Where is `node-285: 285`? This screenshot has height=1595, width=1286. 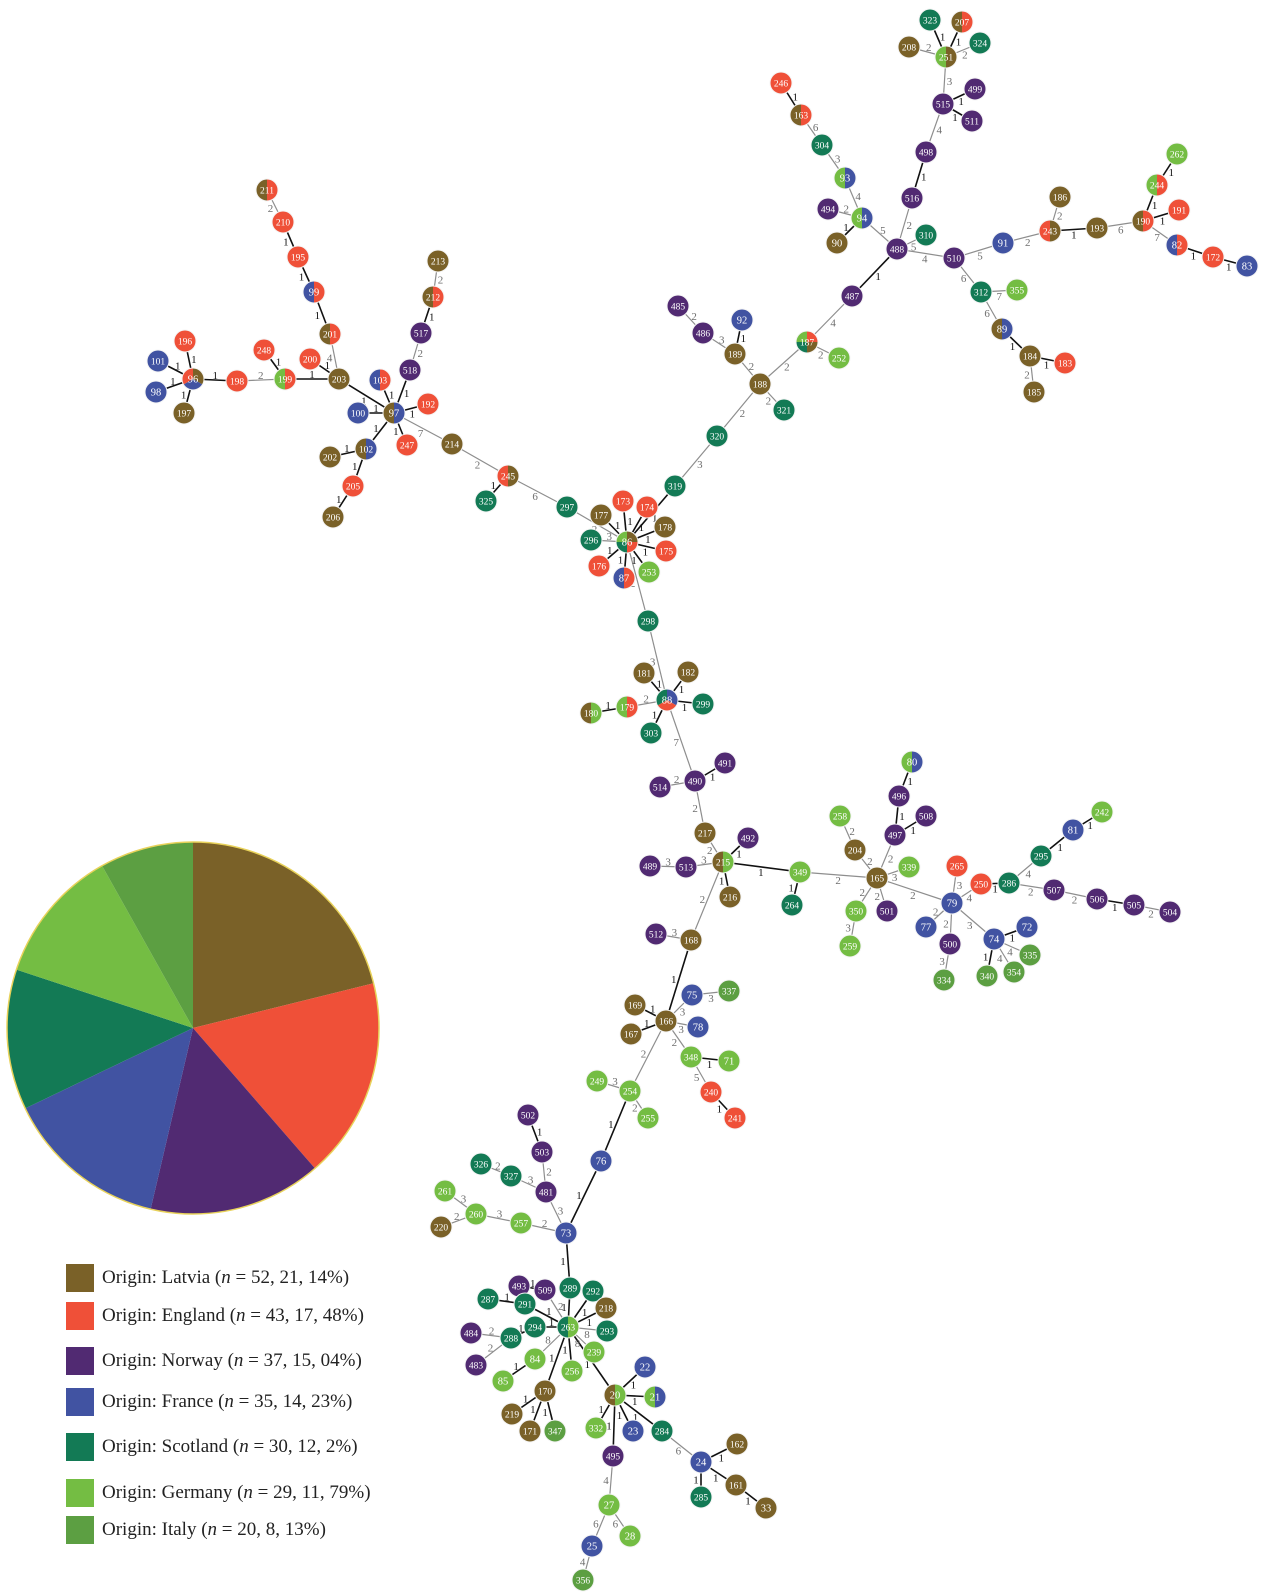 node-285: 285 is located at coordinates (701, 1497).